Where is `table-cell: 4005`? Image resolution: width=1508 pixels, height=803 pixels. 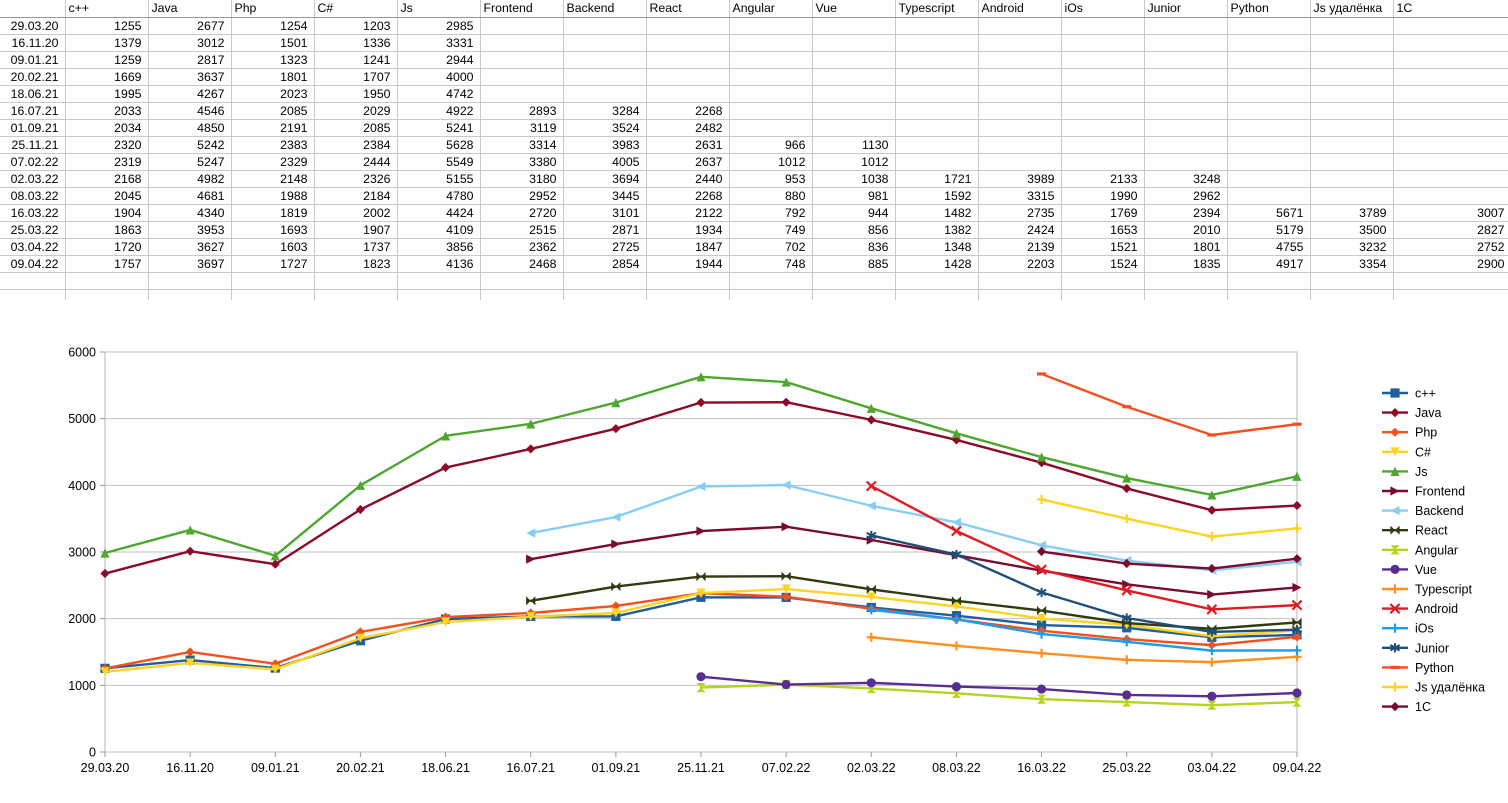
table-cell: 4005 is located at coordinates (605, 162).